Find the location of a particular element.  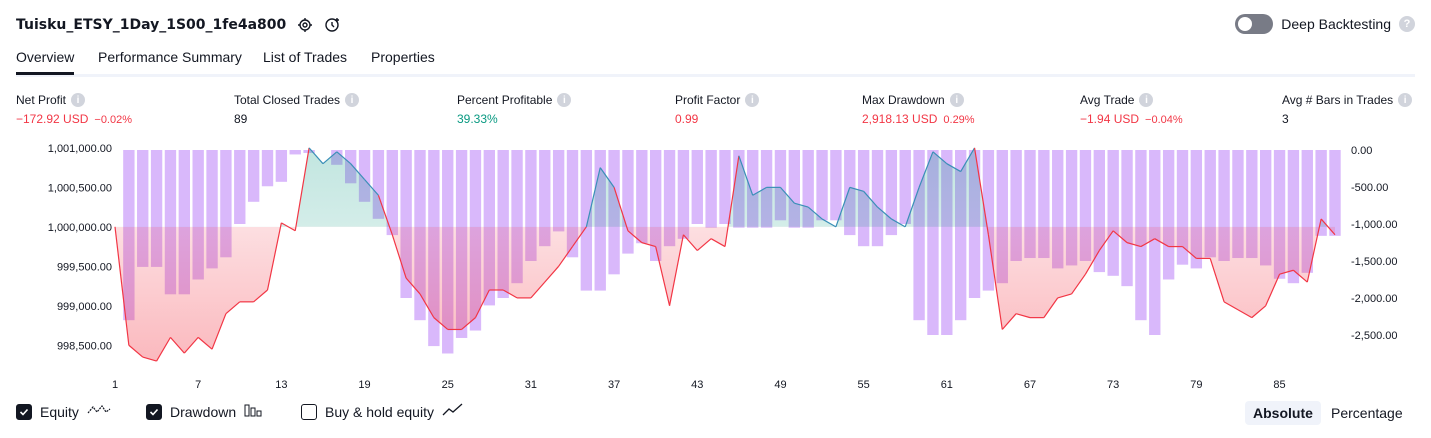

alert-clock-icon is located at coordinates (333, 25).